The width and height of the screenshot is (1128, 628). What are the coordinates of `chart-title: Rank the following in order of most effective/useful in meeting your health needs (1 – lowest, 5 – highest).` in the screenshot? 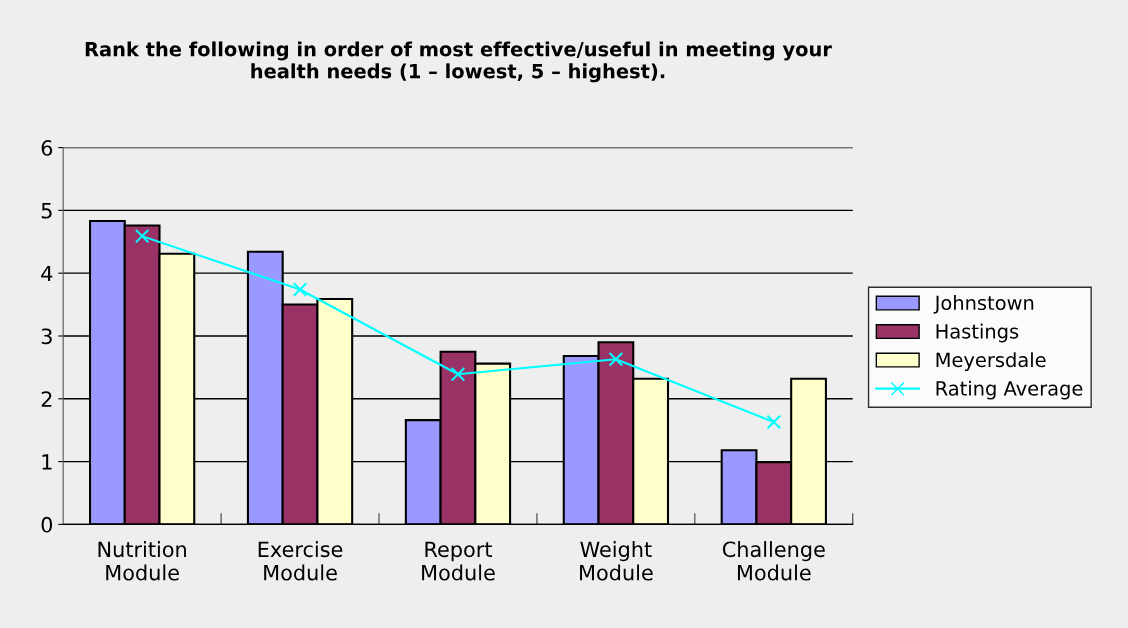 It's located at (458, 62).